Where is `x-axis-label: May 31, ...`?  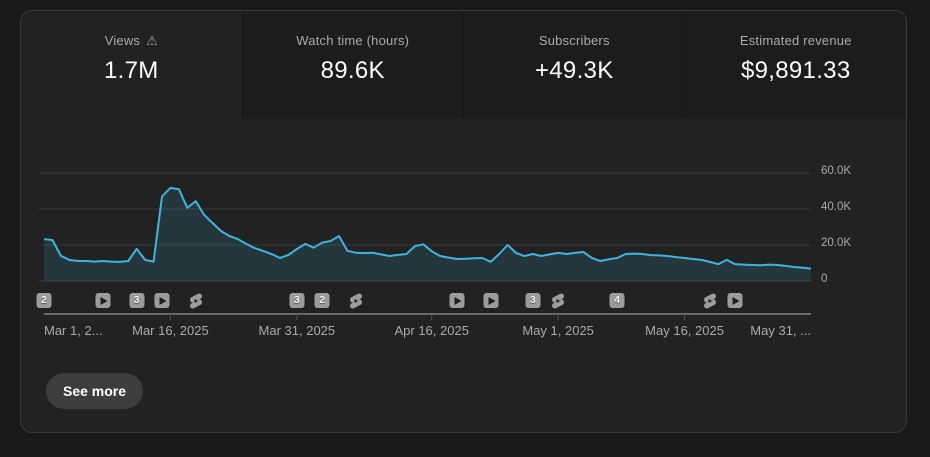
x-axis-label: May 31, ... is located at coordinates (780, 330).